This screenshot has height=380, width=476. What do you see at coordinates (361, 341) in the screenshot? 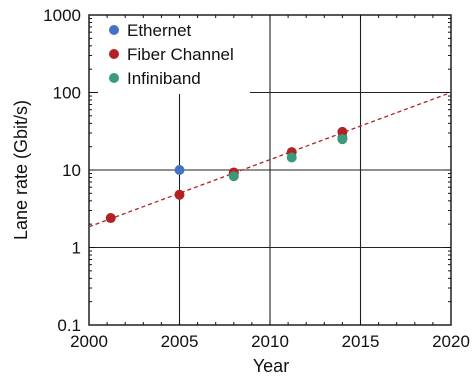
I see `x-tick-label-2015: 2015` at bounding box center [361, 341].